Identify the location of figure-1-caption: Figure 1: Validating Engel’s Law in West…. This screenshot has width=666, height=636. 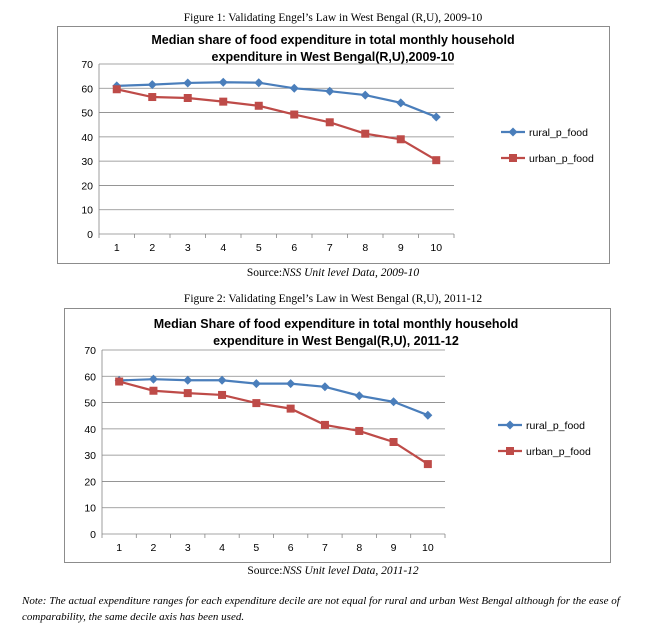
(333, 18).